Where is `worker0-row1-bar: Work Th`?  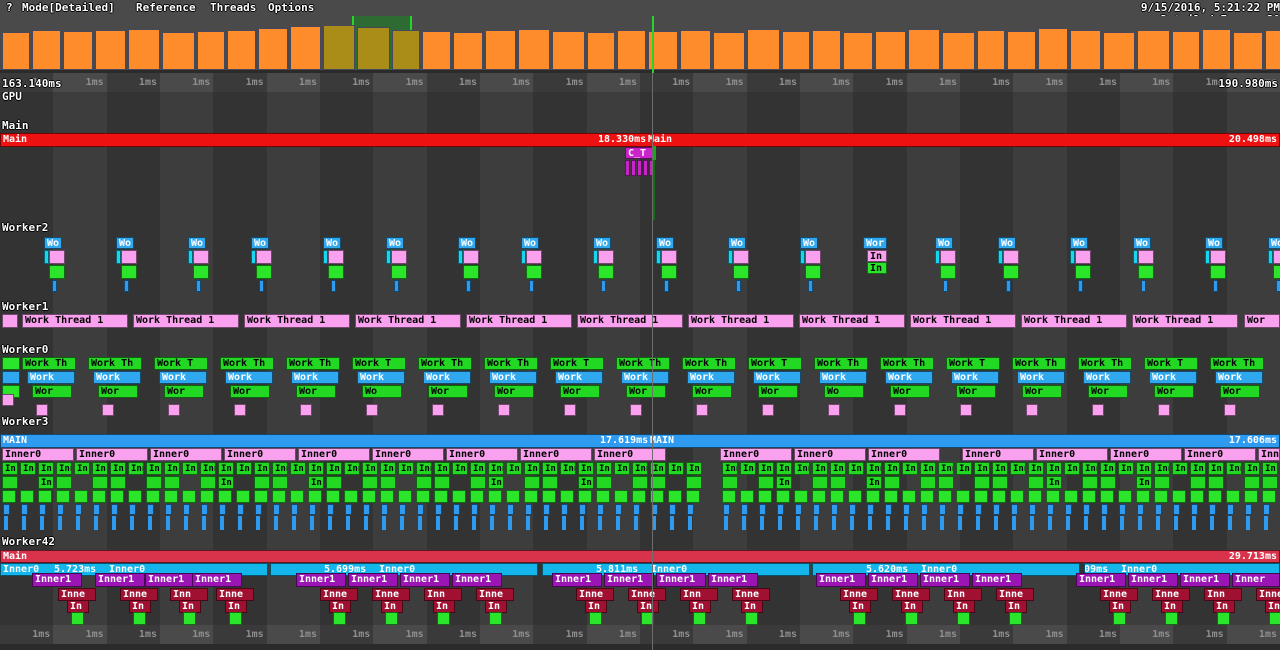
worker0-row1-bar: Work Th is located at coordinates (247, 363).